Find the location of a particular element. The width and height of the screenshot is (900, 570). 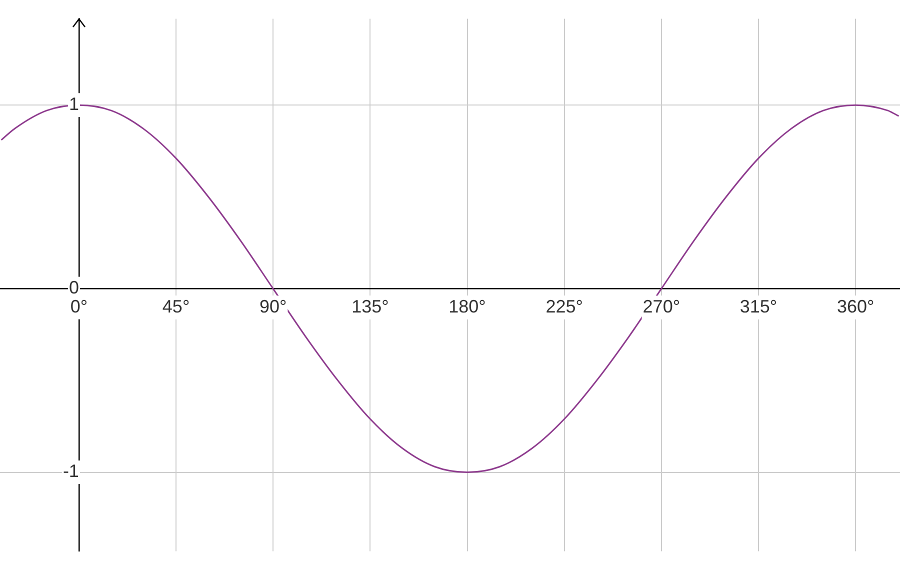

x-tick-label: 0° is located at coordinates (79, 306).